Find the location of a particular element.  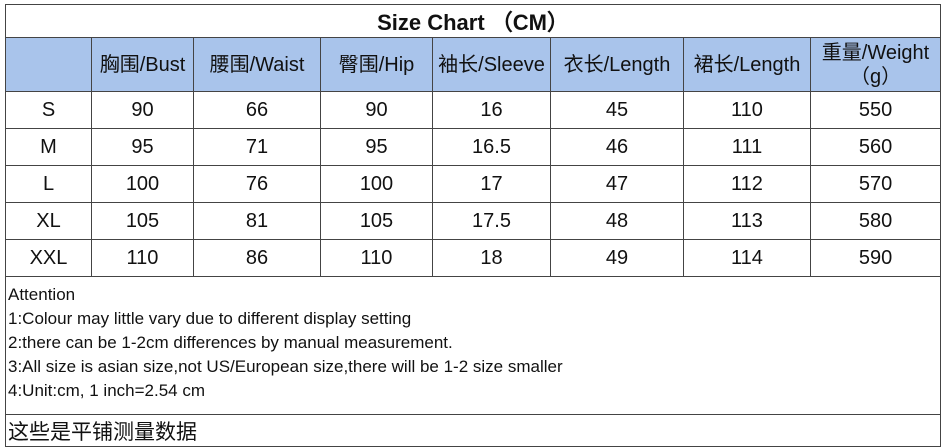

note-line: Attention is located at coordinates (42, 294).